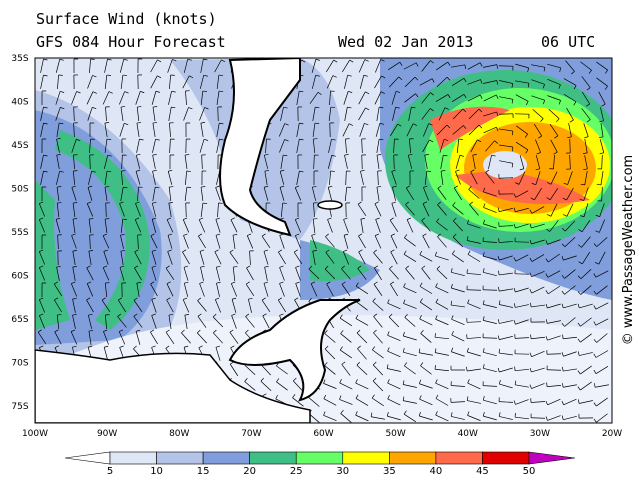  What do you see at coordinates (568, 42) in the screenshot?
I see `map-time: 06 UTC` at bounding box center [568, 42].